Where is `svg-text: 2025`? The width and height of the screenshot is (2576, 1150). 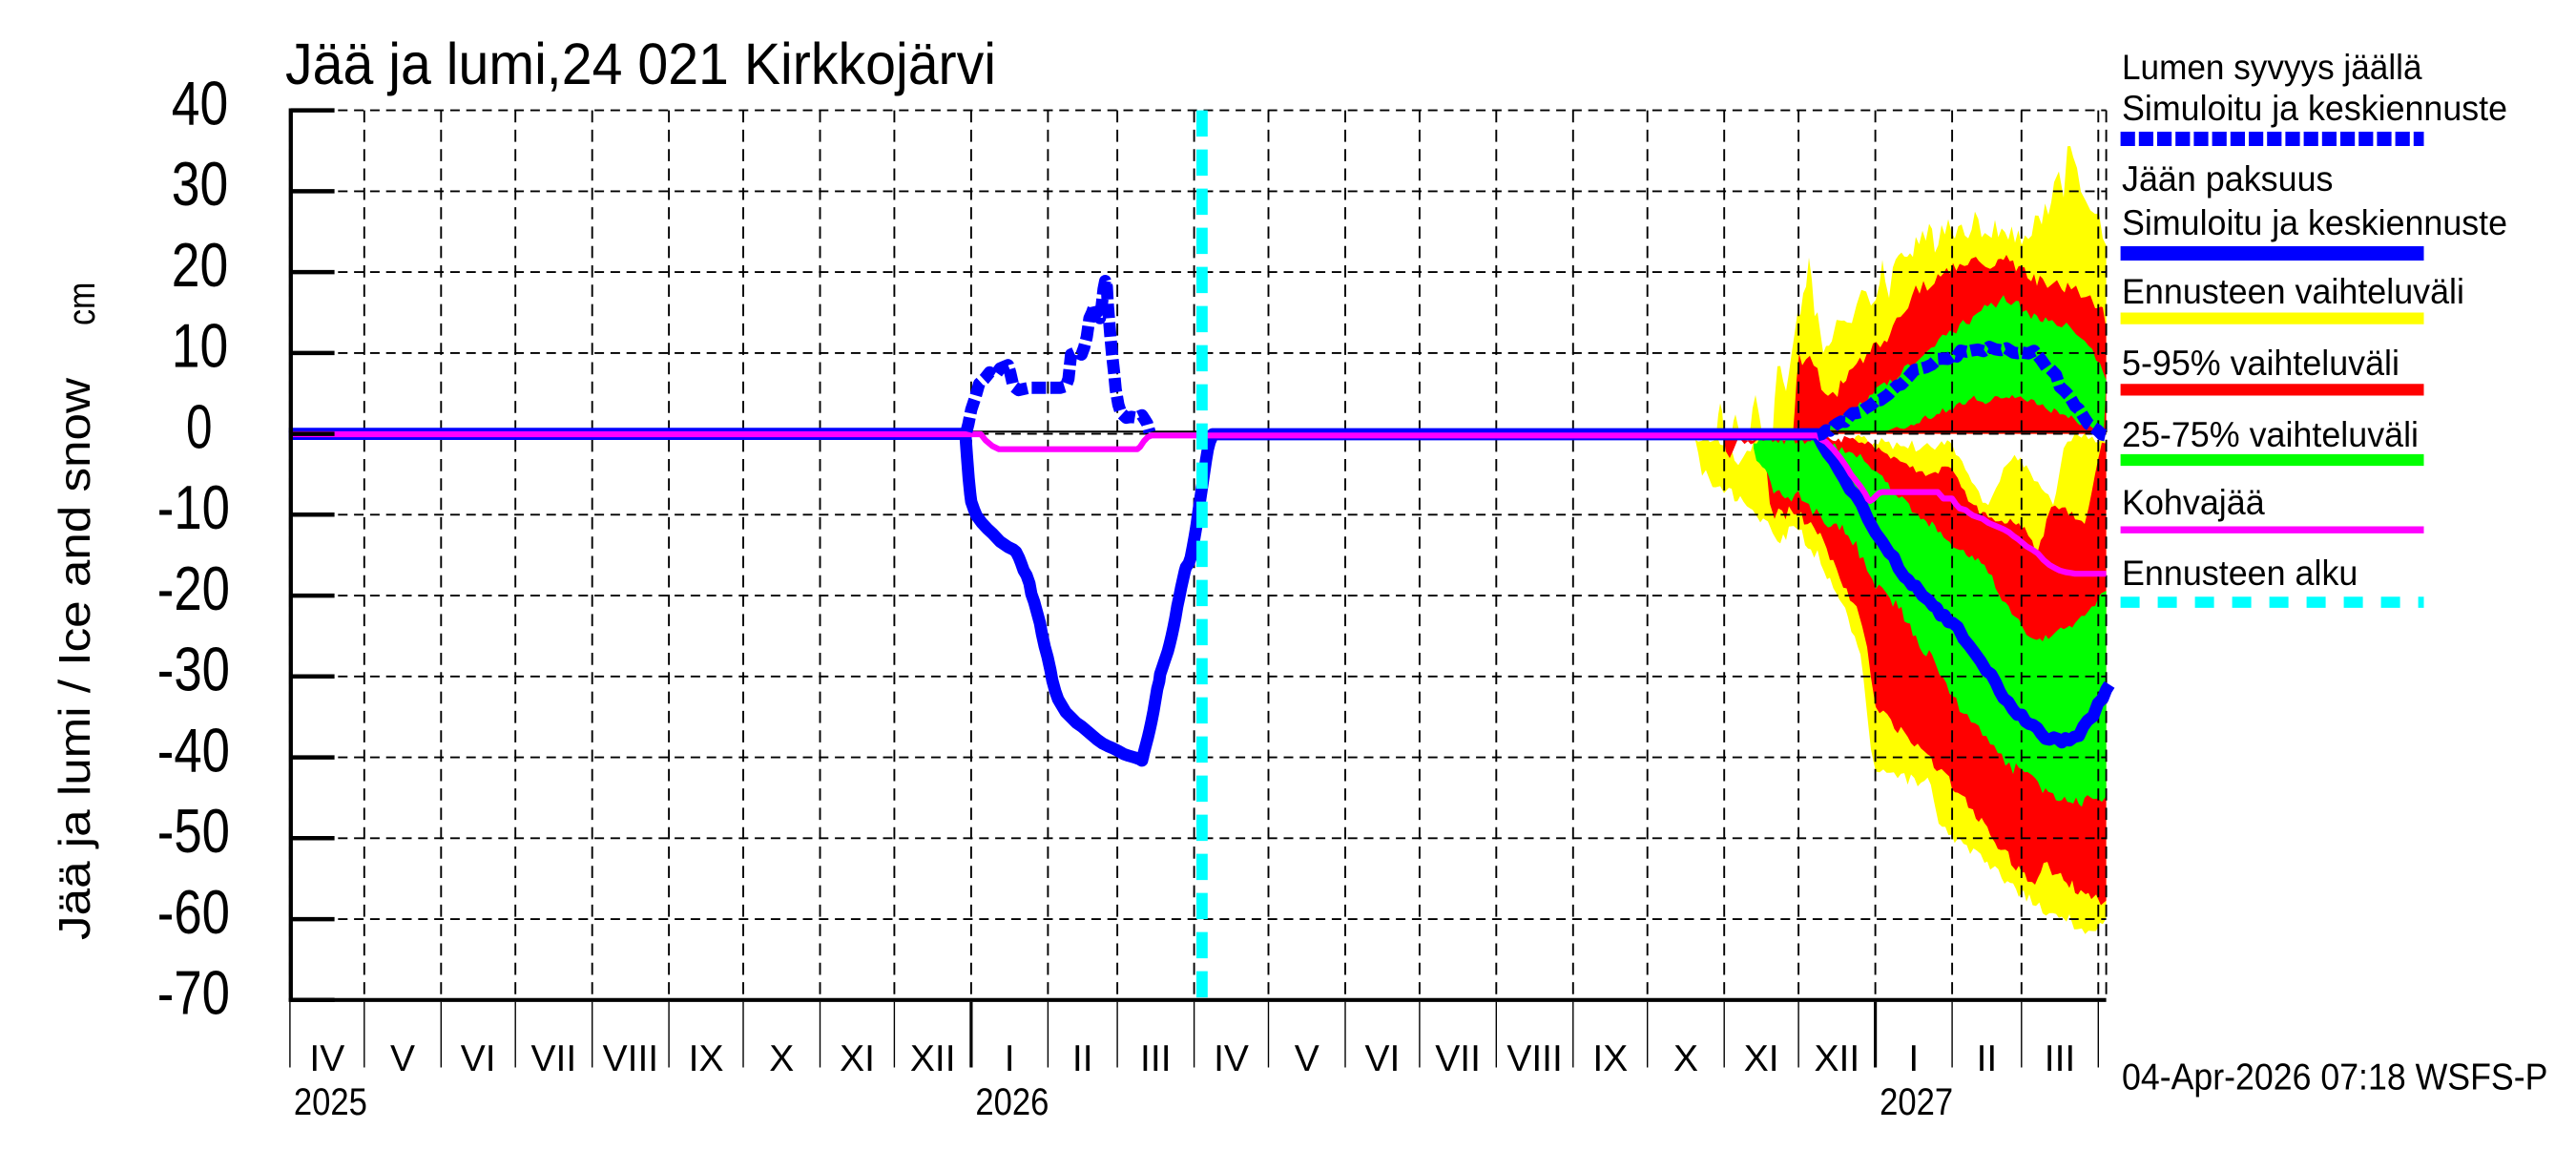
svg-text: 2025 is located at coordinates (330, 1102).